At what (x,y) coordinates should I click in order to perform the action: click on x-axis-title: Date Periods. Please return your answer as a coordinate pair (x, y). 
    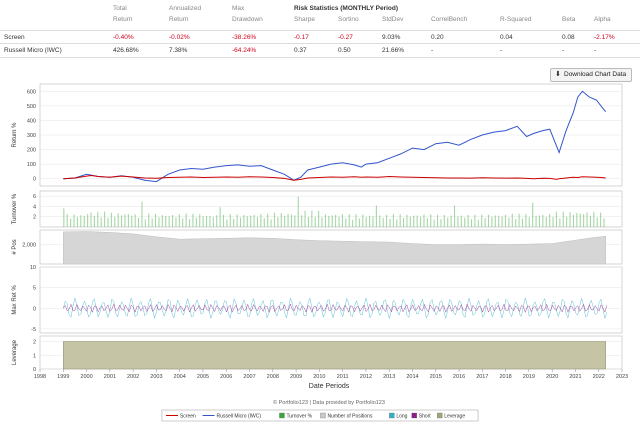
    Looking at the image, I should click on (329, 386).